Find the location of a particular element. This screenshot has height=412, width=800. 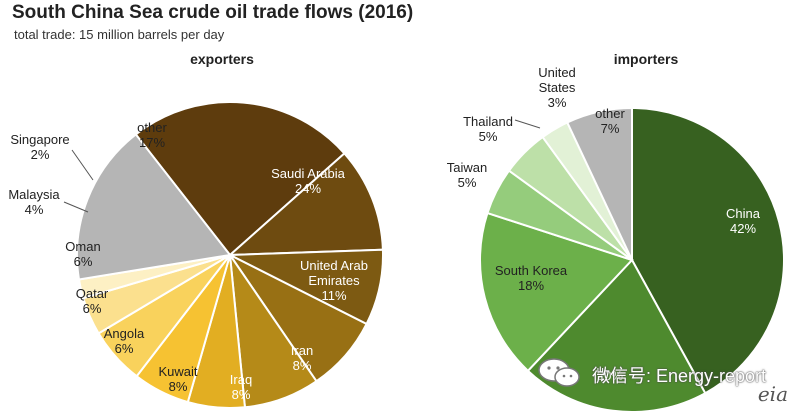

slice-importers-south-korea is located at coordinates (556, 292).